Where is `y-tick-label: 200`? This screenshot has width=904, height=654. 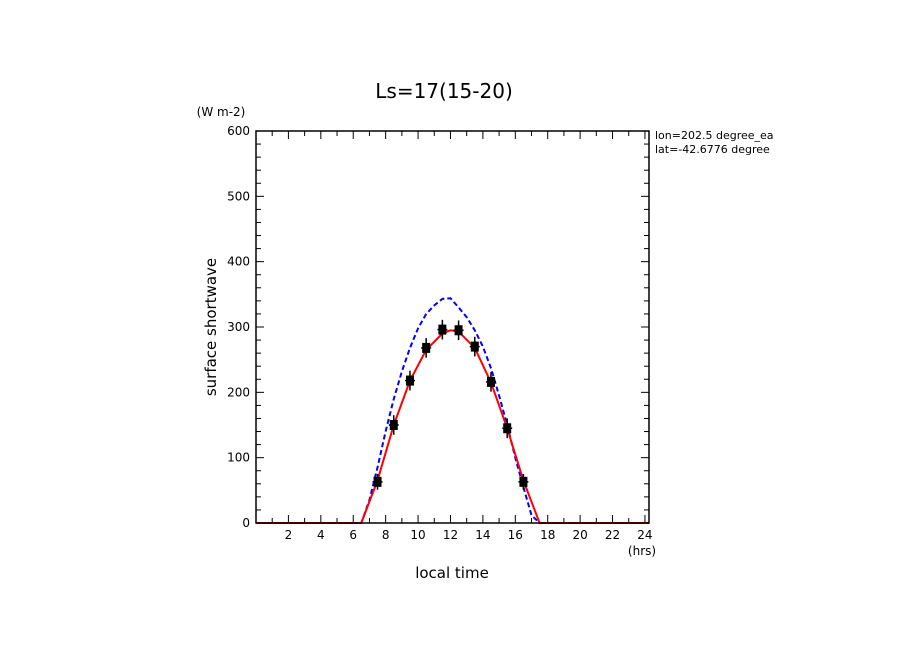 y-tick-label: 200 is located at coordinates (238, 392).